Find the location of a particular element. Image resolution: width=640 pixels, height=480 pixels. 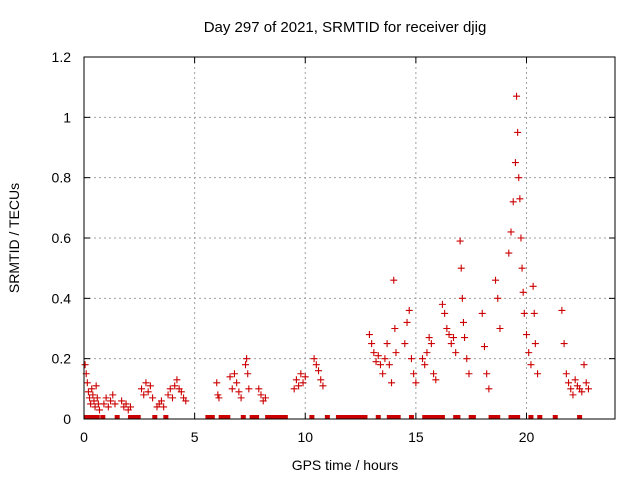

y-tick-label: 1 is located at coordinates (67, 117).